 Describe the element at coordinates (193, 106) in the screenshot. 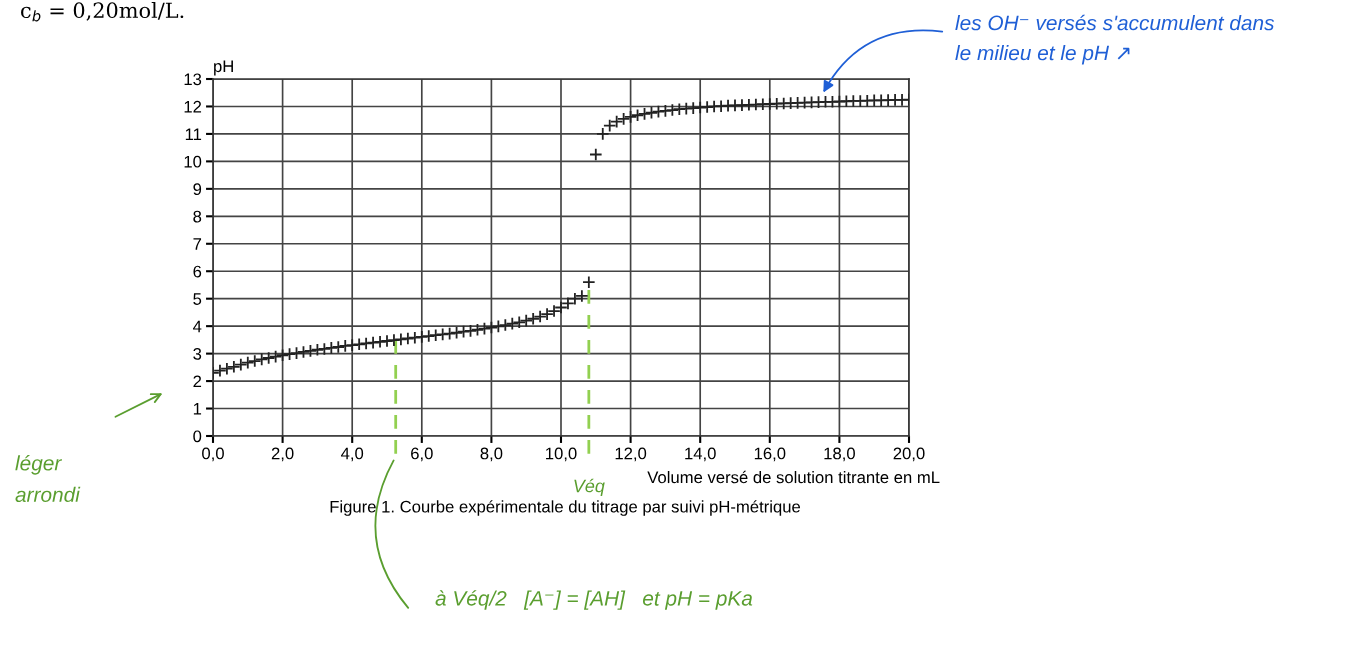

I see `y-tick-label: 12` at that location.